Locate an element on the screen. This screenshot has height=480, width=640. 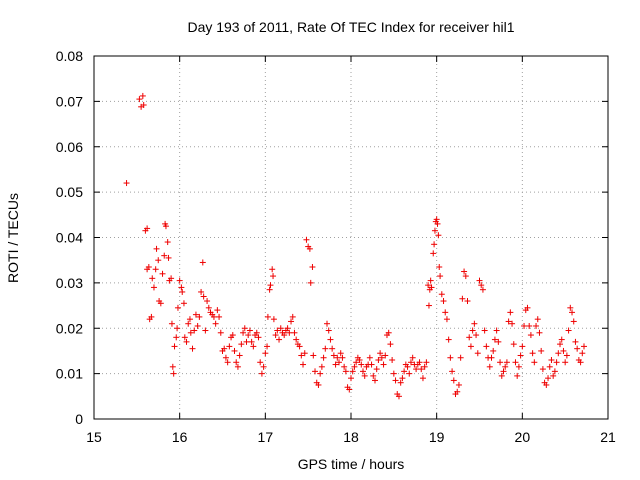
y-tick-labels: 0 0.01 0.02 0.03 0.04 0.05 0.06 0.07 0.08 is located at coordinates (69, 237).